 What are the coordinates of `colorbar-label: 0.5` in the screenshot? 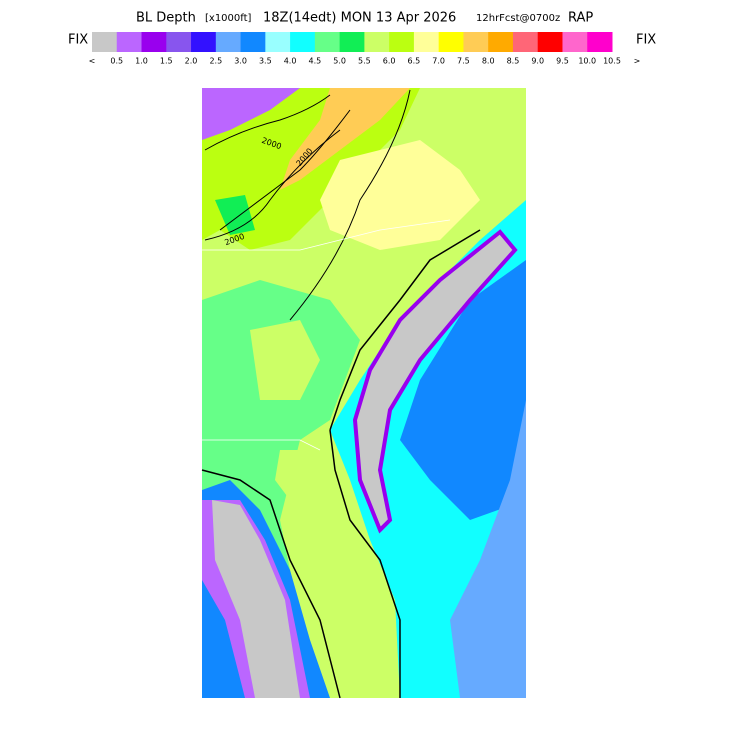 It's located at (116, 61).